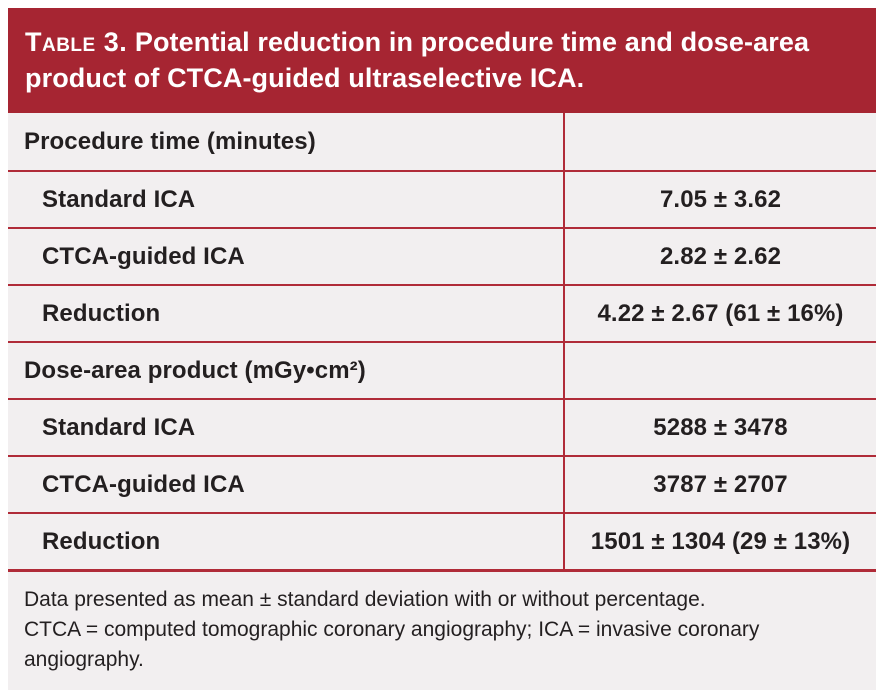 This screenshot has height=698, width=884. Describe the element at coordinates (719, 541) in the screenshot. I see `row-value: 1501 ± 1304 (29 ± 13%)` at that location.